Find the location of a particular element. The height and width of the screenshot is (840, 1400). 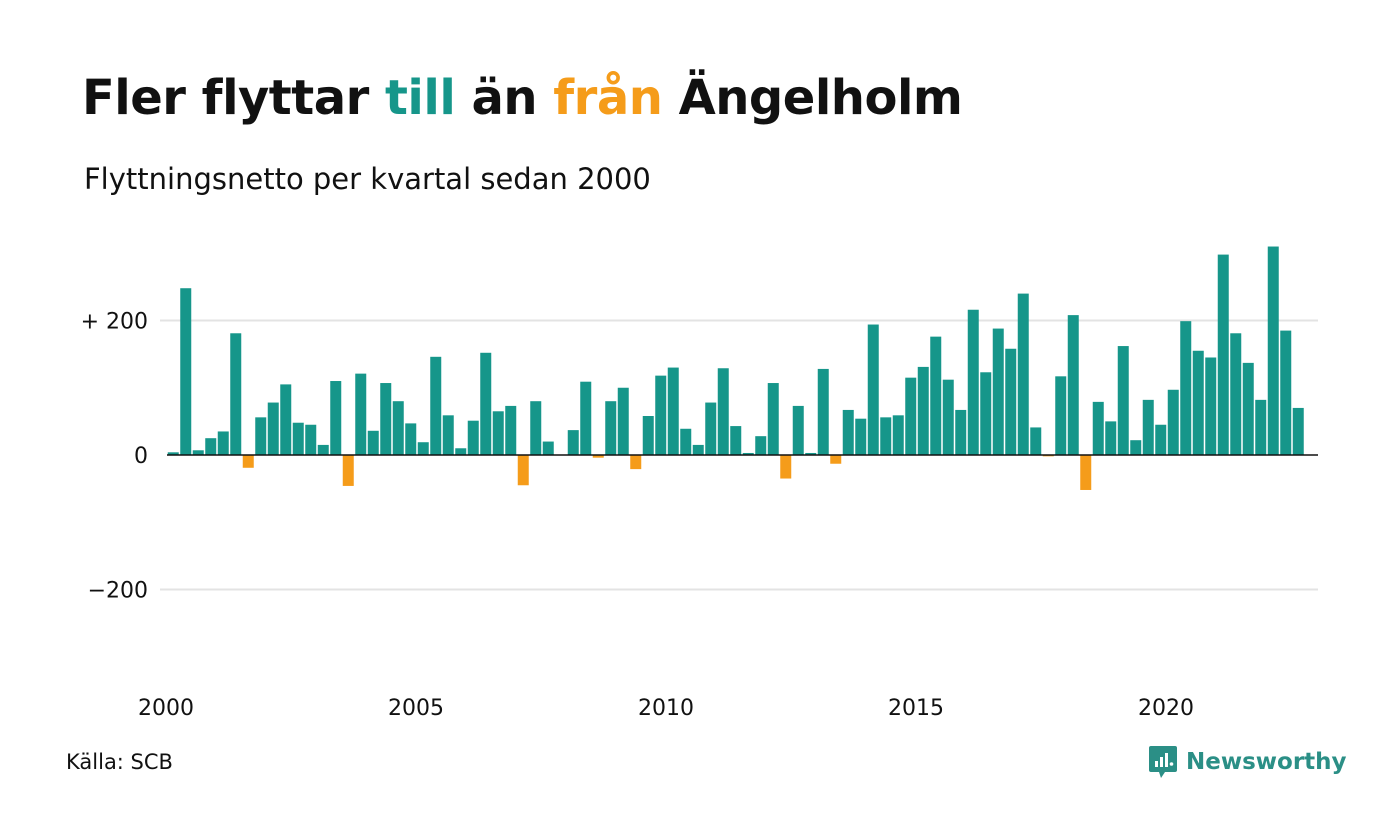

chart-subtitle: Flyttningsnetto per kvartal sedan 2000 is located at coordinates (367, 179).